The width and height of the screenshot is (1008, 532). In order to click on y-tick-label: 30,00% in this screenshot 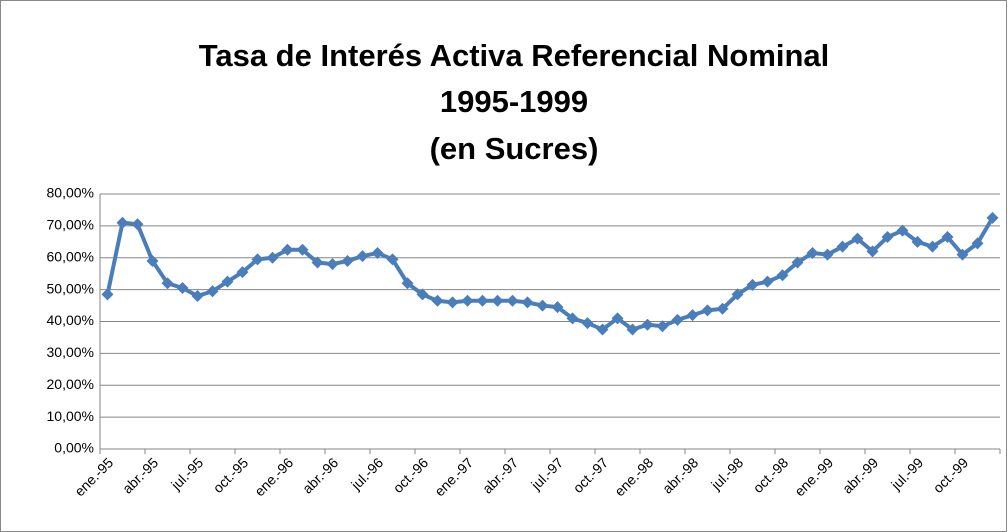, I will do `click(70, 352)`.